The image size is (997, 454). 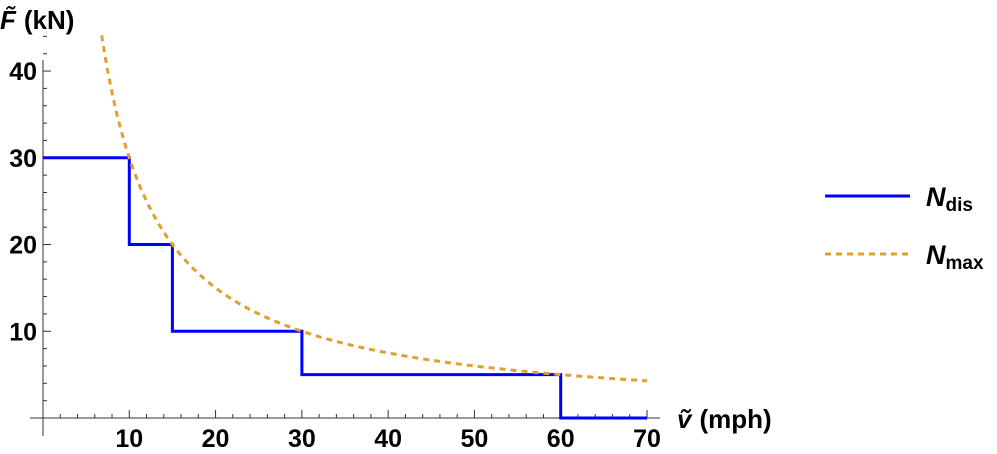 I want to click on y-tick-label: 10, so click(x=23, y=332).